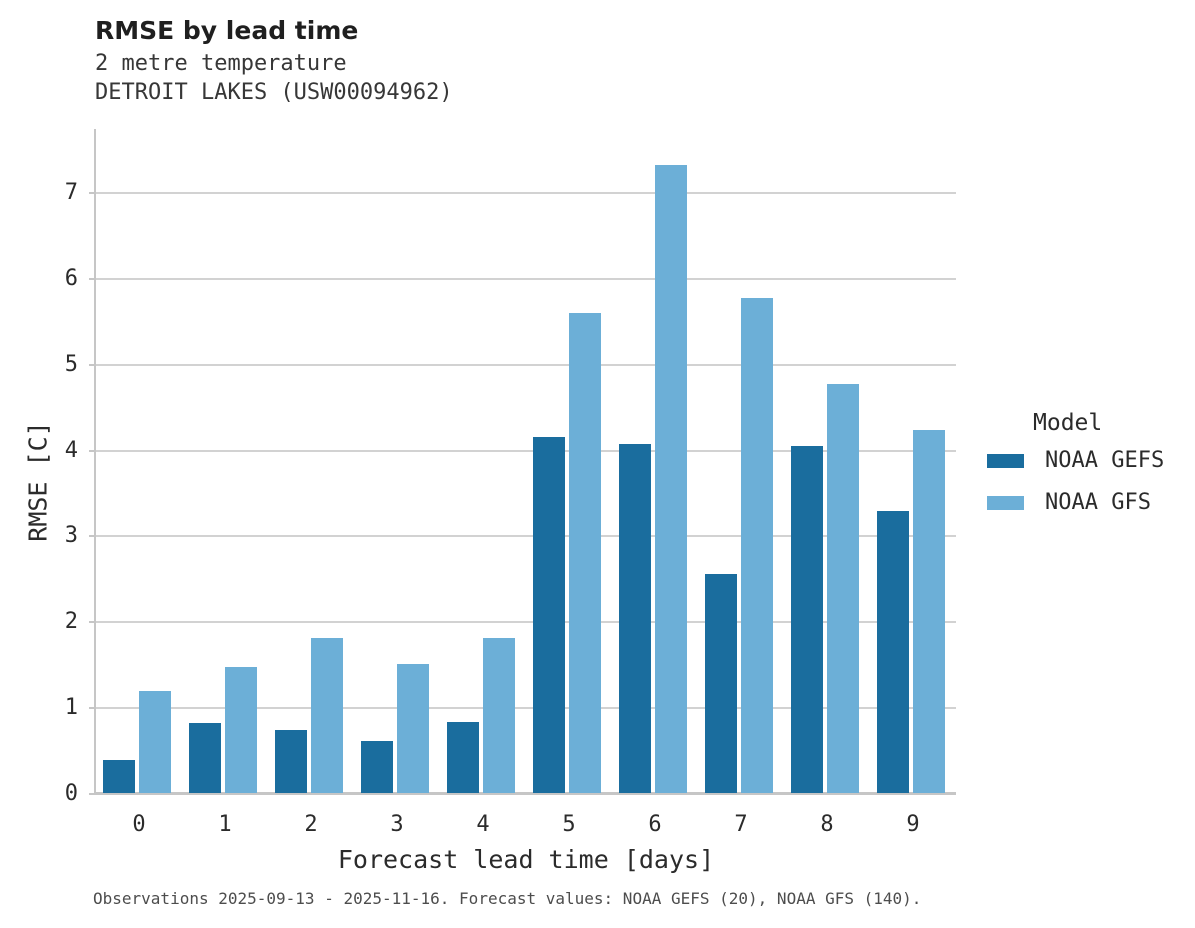 The height and width of the screenshot is (928, 1195). What do you see at coordinates (221, 63) in the screenshot?
I see `chart-subtitle-variable: 2 metre temperature` at bounding box center [221, 63].